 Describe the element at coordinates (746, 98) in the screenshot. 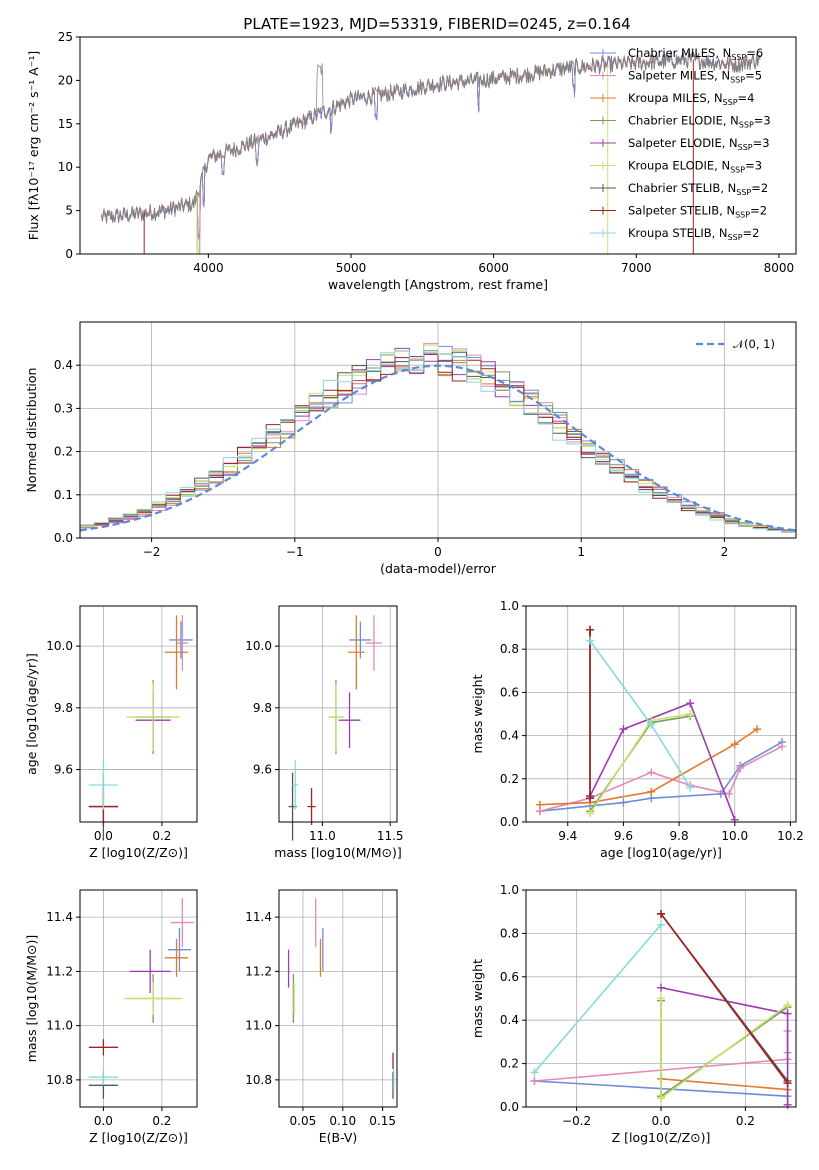

I see `legend-label-count: =4` at that location.